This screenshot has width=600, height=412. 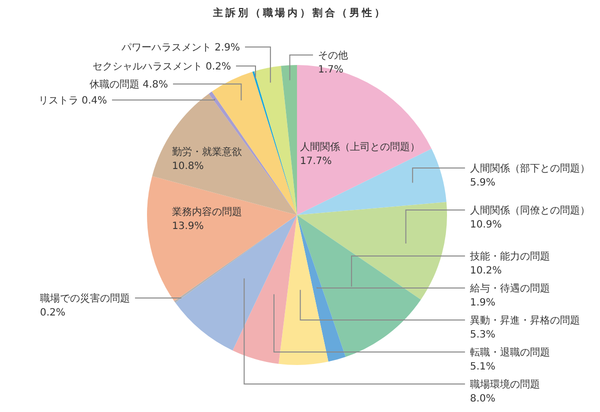 I want to click on data-label: 17.7%, so click(x=316, y=161).